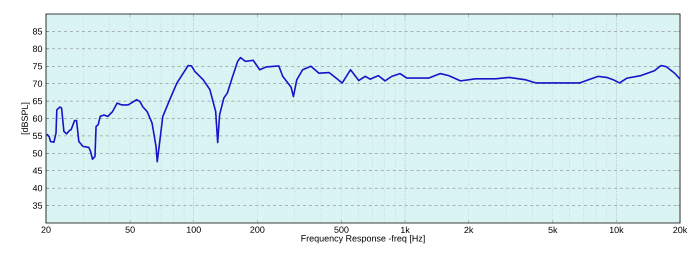 This screenshot has height=280, width=693. What do you see at coordinates (37, 101) in the screenshot?
I see `y-tick-label: 65` at bounding box center [37, 101].